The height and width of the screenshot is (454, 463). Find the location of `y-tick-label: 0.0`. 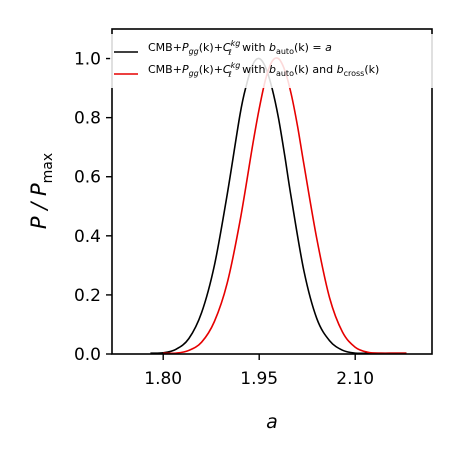

y-tick-label: 0.0 is located at coordinates (87, 355).